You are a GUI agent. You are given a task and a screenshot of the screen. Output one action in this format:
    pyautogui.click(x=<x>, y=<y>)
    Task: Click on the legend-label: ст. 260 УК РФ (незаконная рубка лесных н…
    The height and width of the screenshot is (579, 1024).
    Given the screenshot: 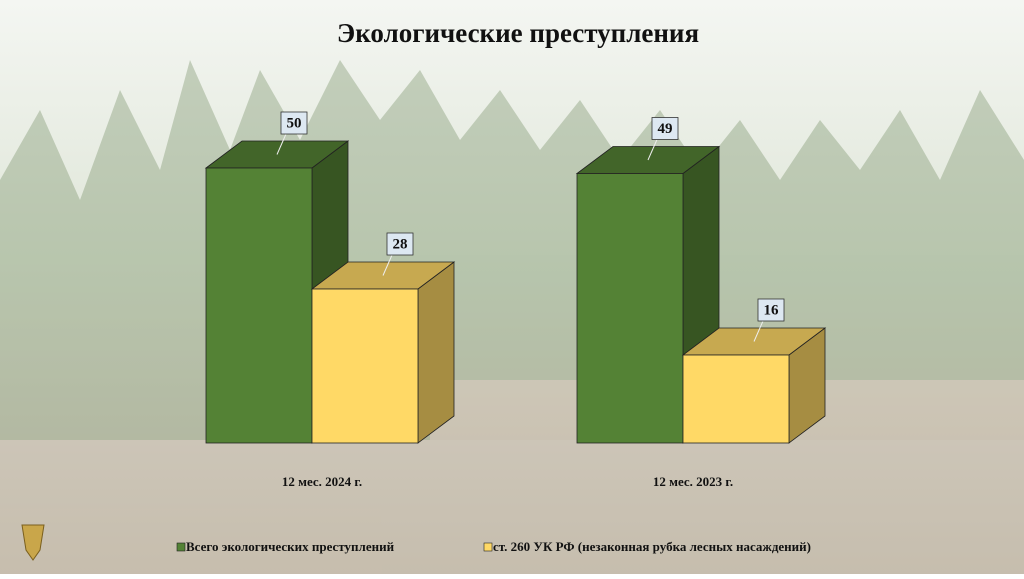 What is the action you would take?
    pyautogui.click(x=652, y=546)
    